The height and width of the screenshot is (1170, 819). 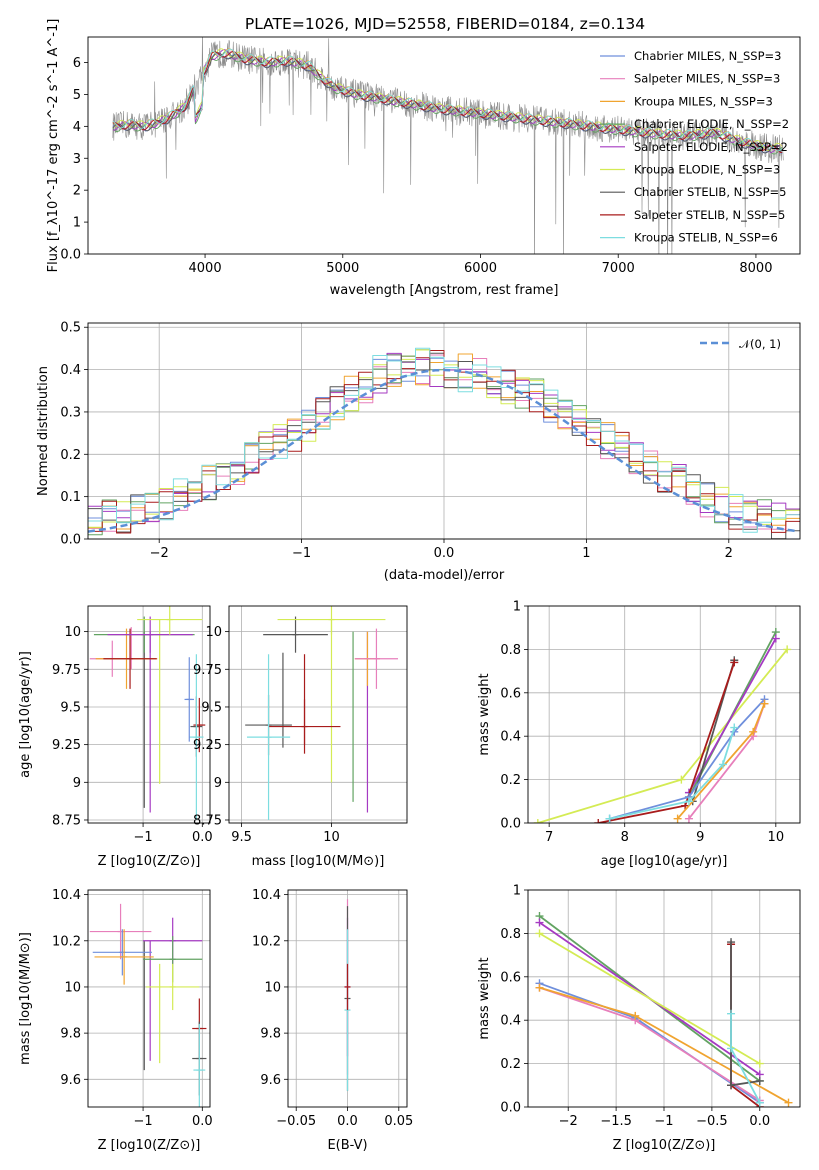 I want to click on legend-entry: Salpeter MILES, N_SSP=3, so click(x=707, y=79).